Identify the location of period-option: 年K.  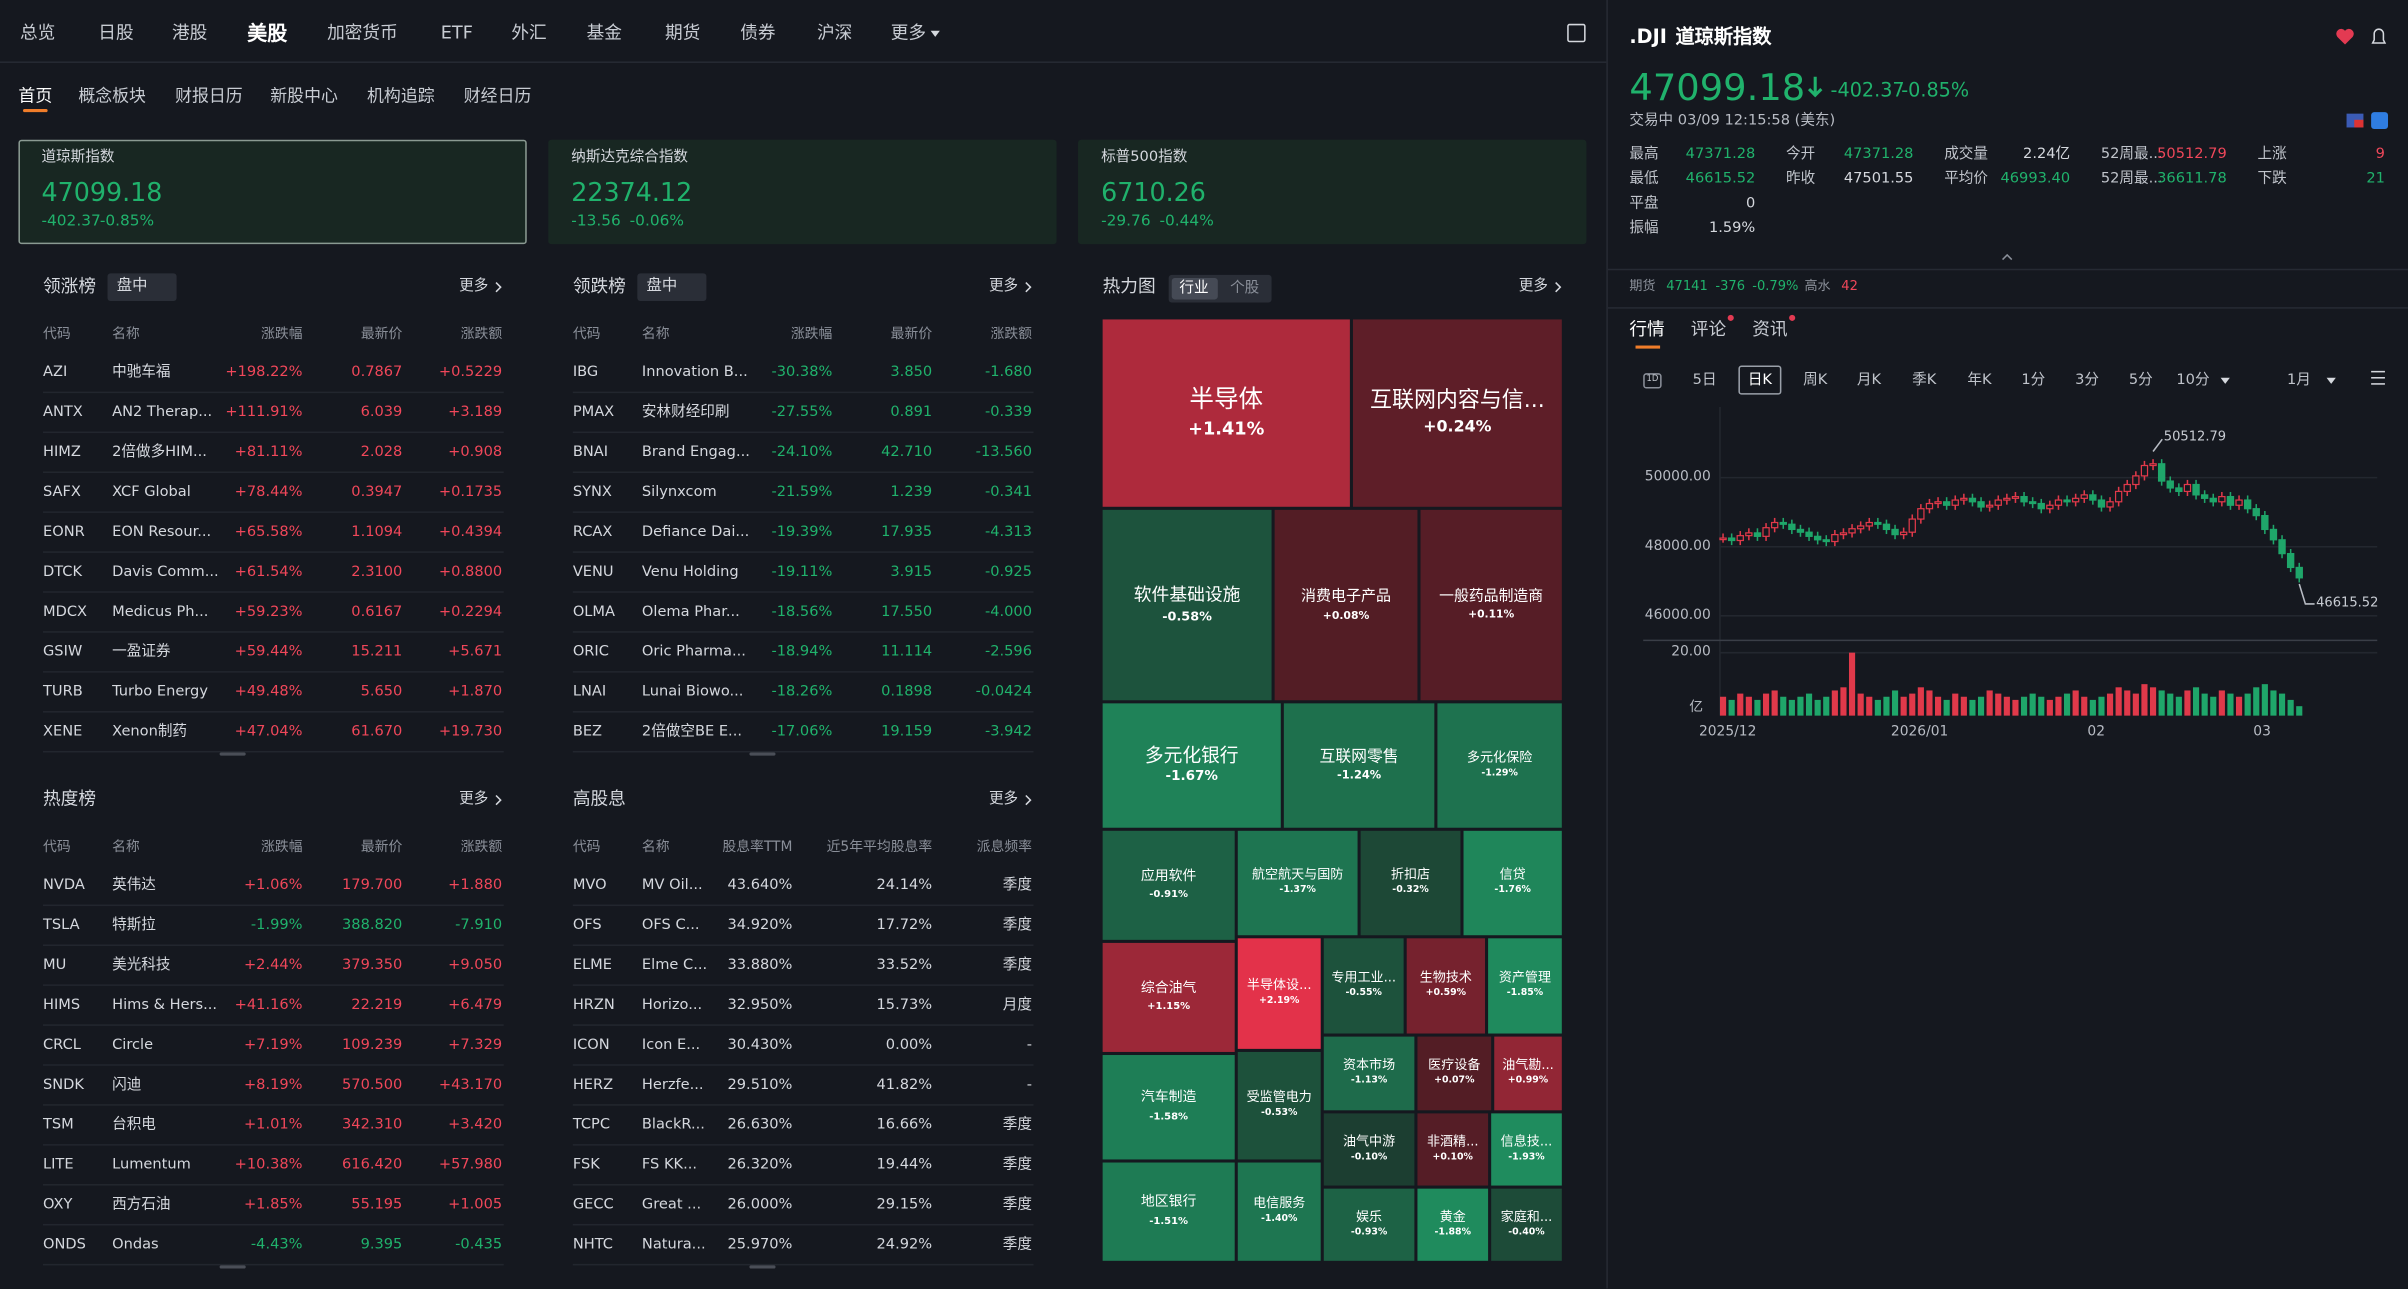
(1979, 380).